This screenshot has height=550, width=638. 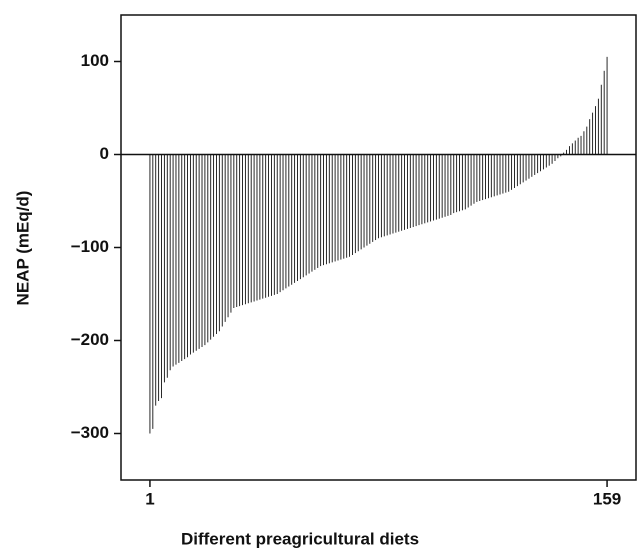 I want to click on y-axis-label: NEAP (mEq/d), so click(x=22, y=248).